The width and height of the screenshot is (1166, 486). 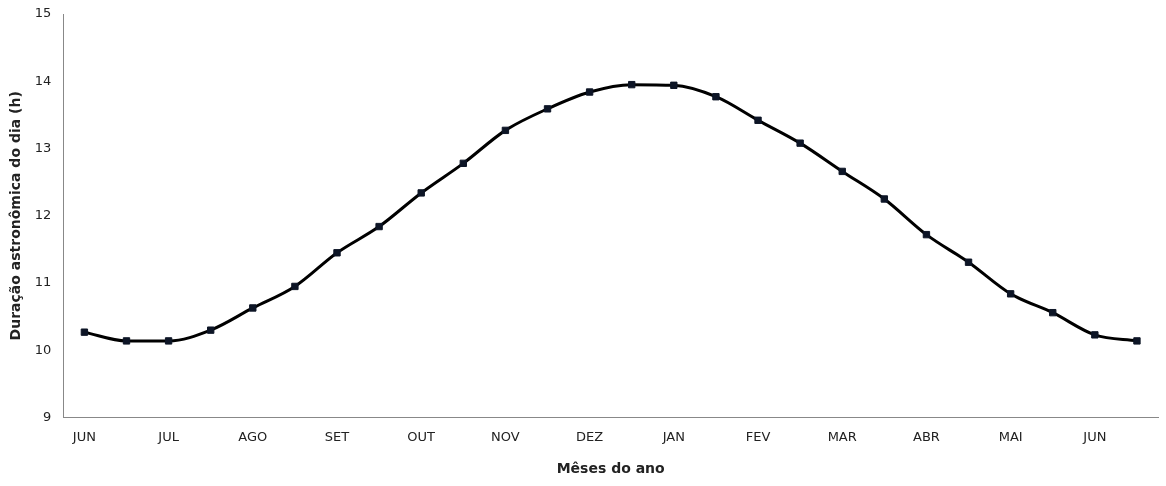 What do you see at coordinates (758, 436) in the screenshot?
I see `x-tick-label: FEV` at bounding box center [758, 436].